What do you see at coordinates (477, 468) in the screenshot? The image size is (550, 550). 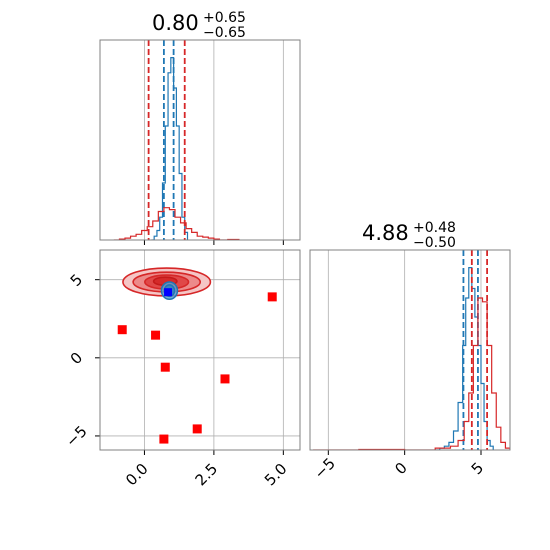 I see `x-tick-label: 5` at bounding box center [477, 468].